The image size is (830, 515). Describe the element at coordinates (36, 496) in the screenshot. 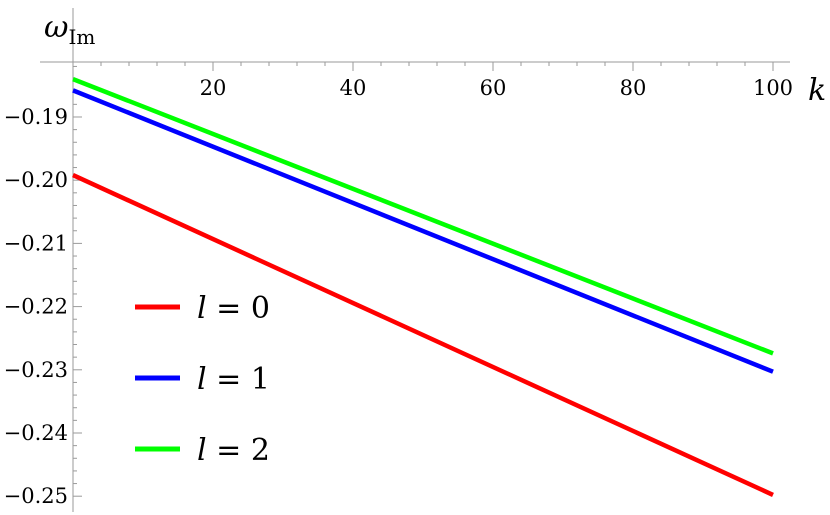

I see `y-tick-label: −0.25` at that location.